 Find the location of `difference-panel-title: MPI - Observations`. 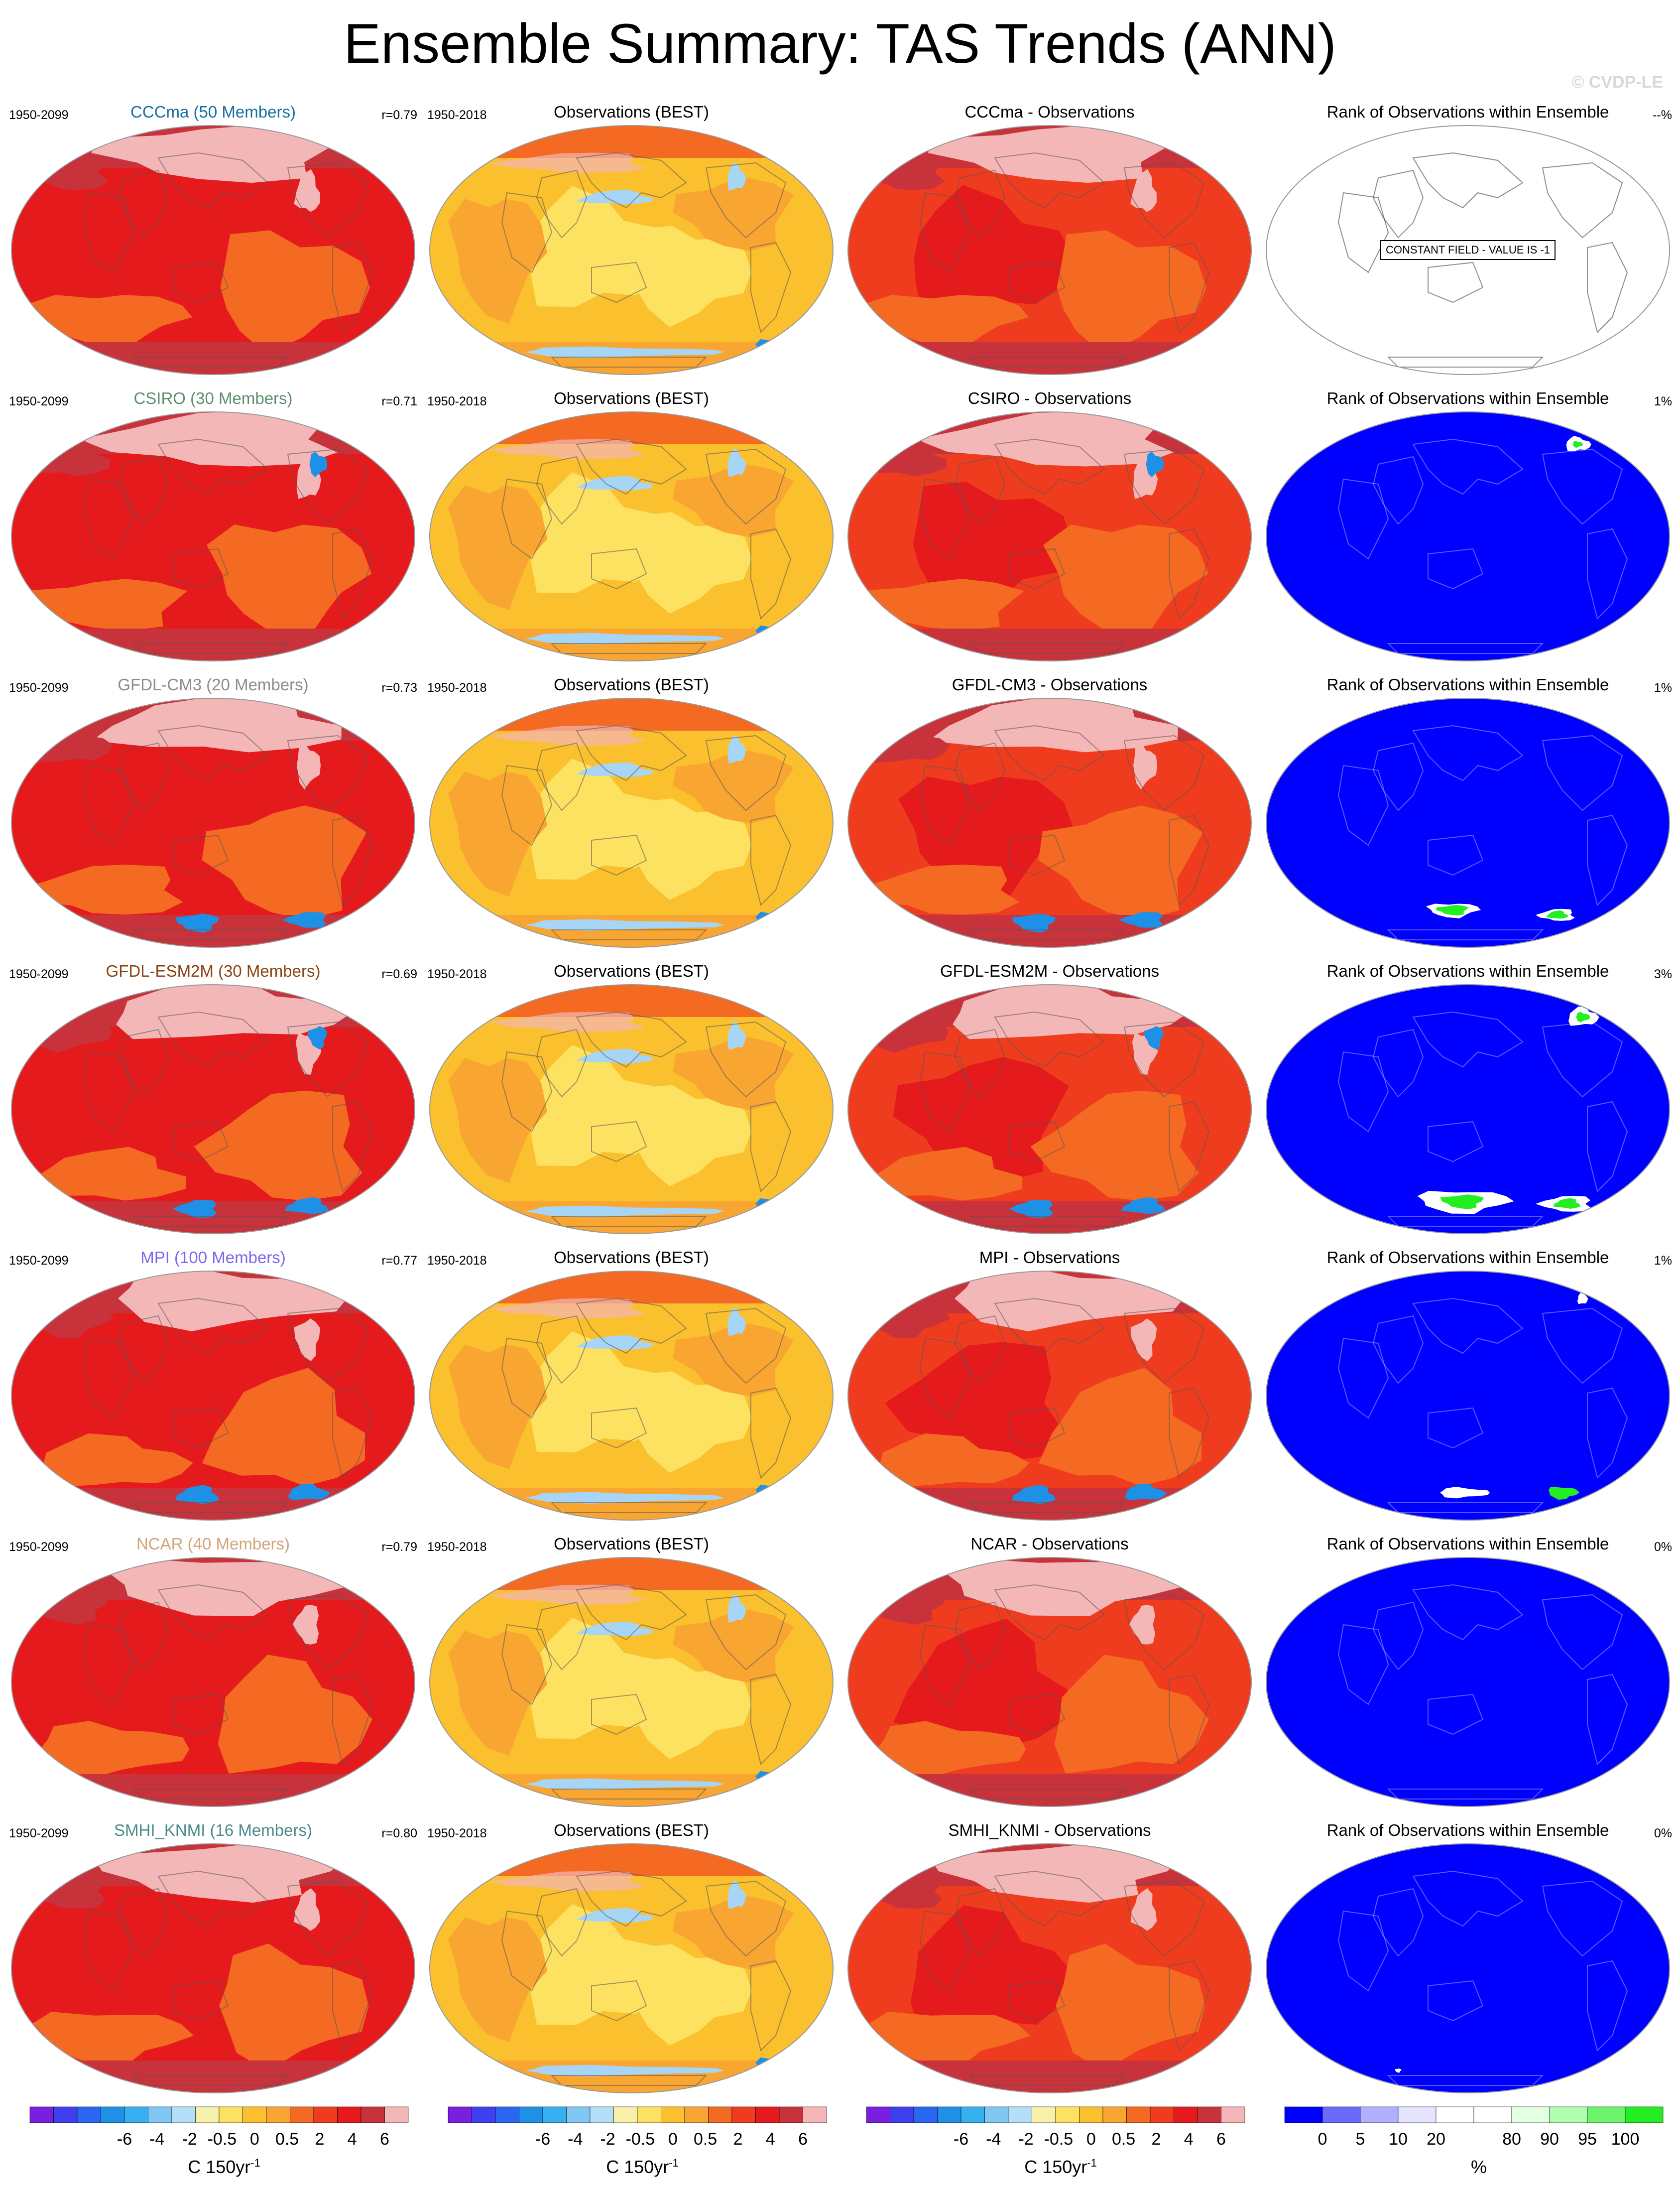

difference-panel-title: MPI - Observations is located at coordinates (1049, 1257).